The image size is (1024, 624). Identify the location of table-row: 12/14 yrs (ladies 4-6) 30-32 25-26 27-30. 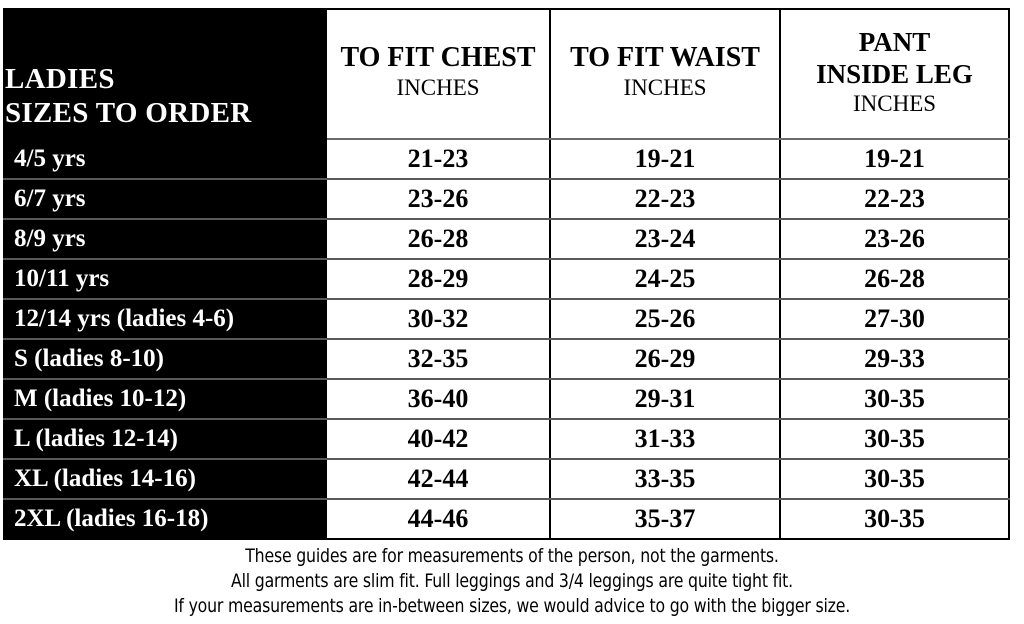
(507, 319).